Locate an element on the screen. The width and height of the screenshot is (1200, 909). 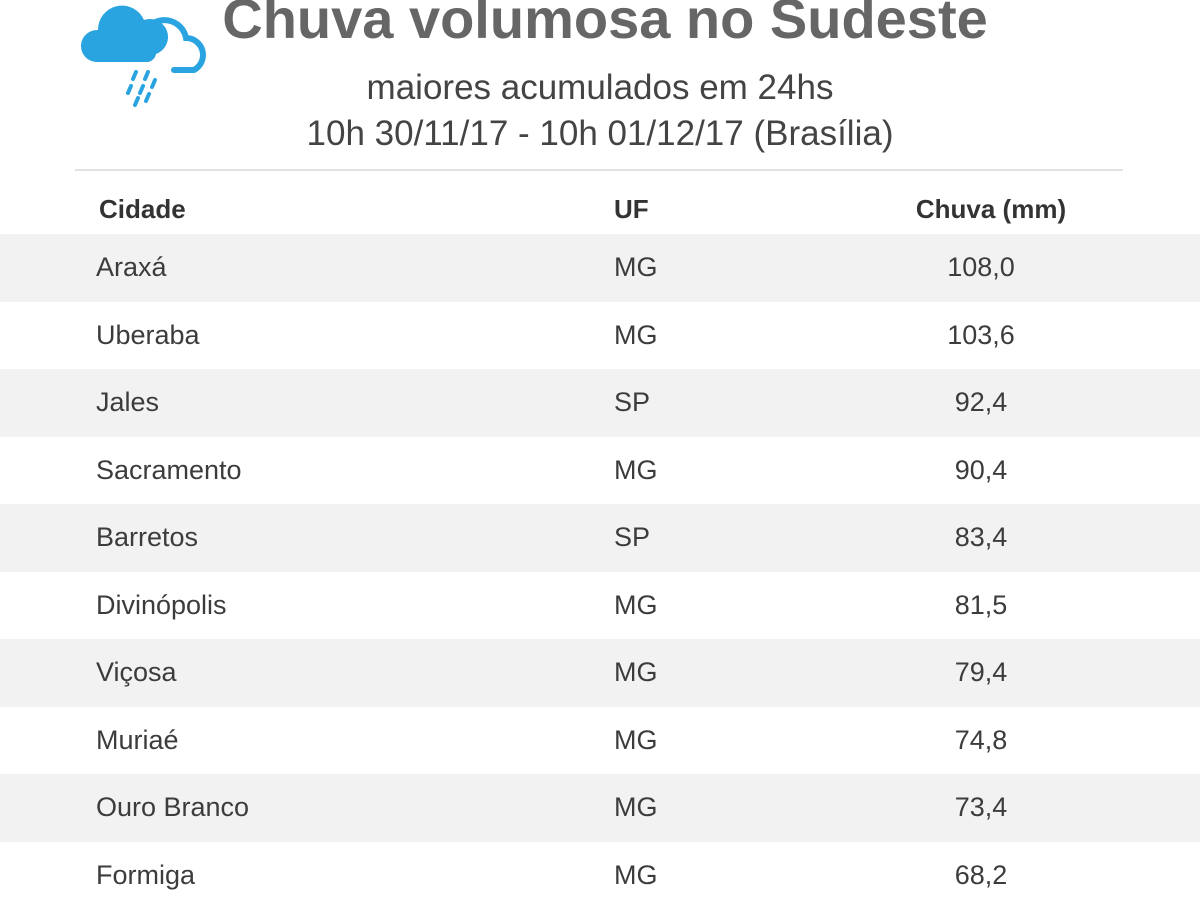
title: Chuva volumosa no Sudeste is located at coordinates (605, 25).